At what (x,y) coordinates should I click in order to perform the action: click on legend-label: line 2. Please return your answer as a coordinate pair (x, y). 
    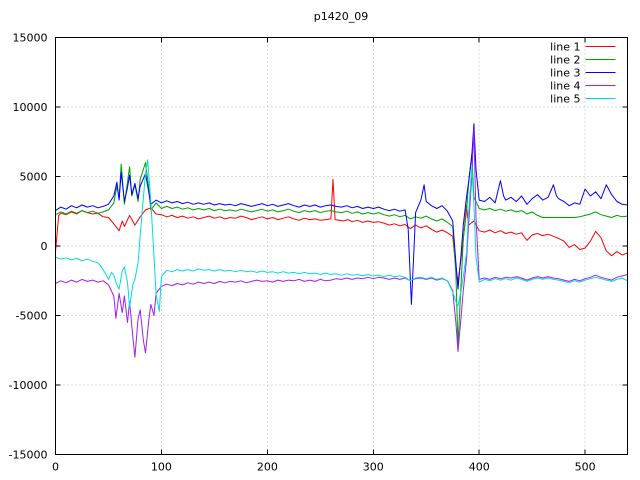
    Looking at the image, I should click on (565, 60).